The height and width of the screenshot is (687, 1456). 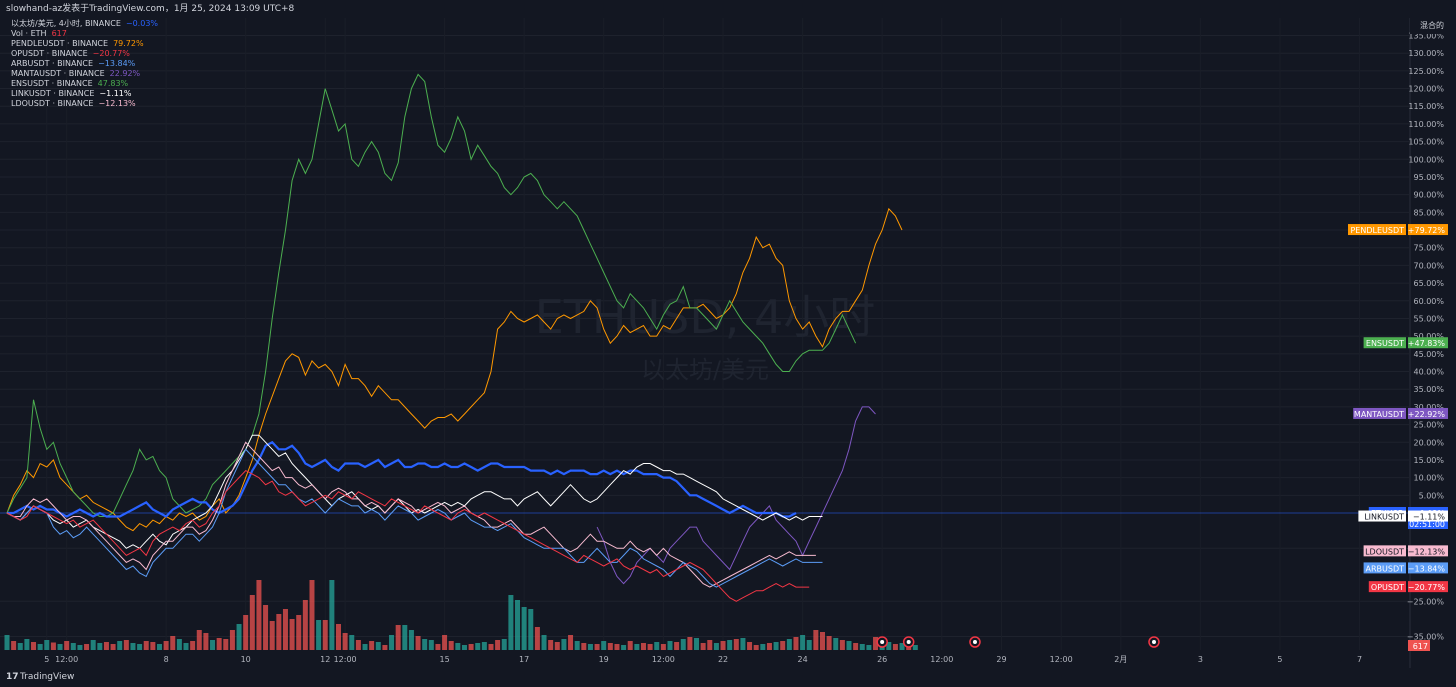 I want to click on y-tick-label: 25.00%, so click(x=1428, y=425).